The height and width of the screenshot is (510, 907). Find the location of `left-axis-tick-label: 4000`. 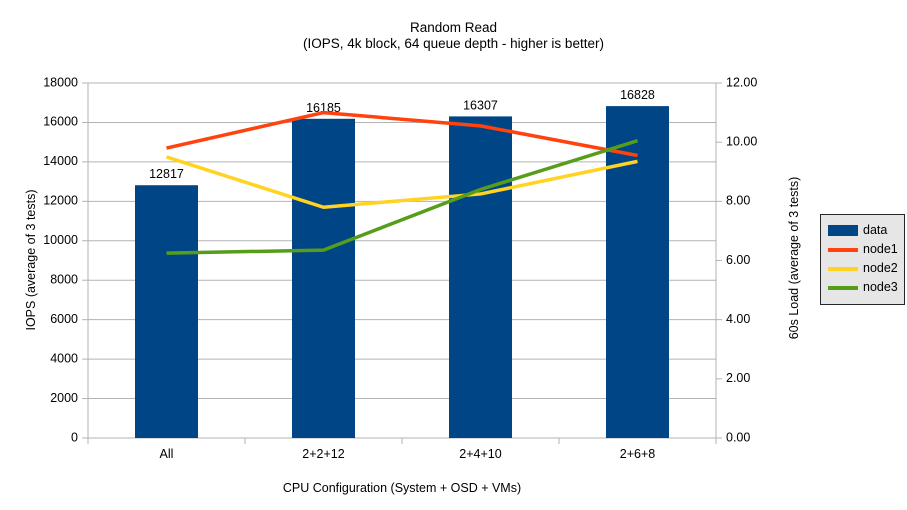

left-axis-tick-label: 4000 is located at coordinates (64, 358).